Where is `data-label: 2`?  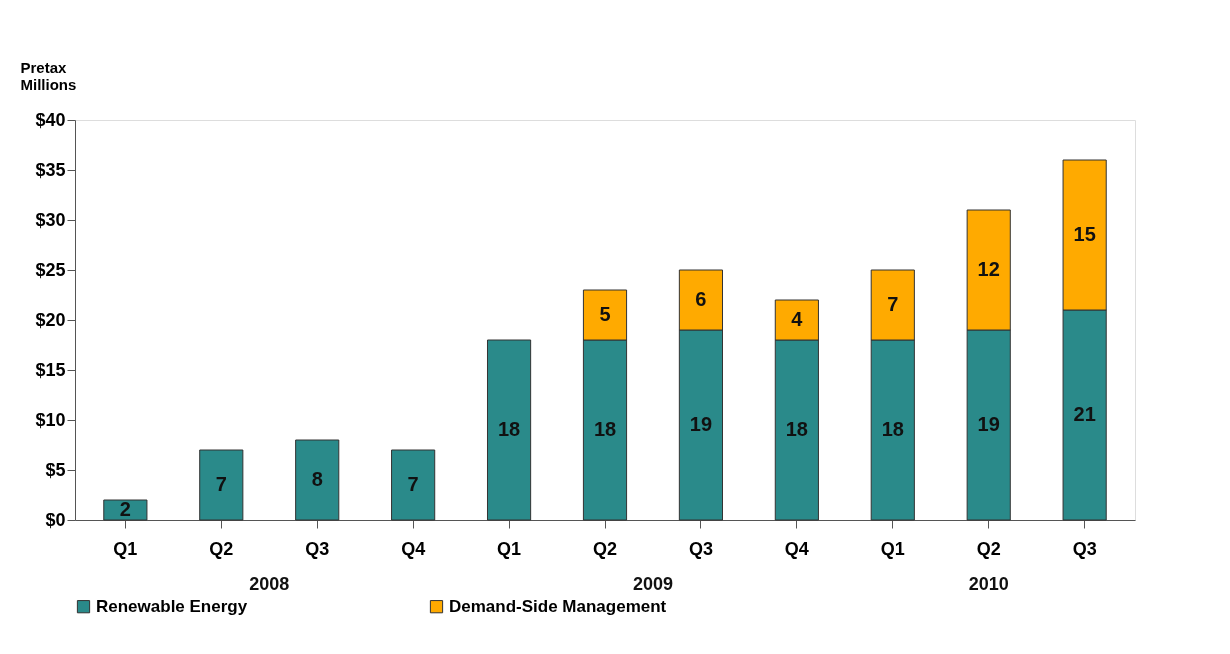 data-label: 2 is located at coordinates (125, 509).